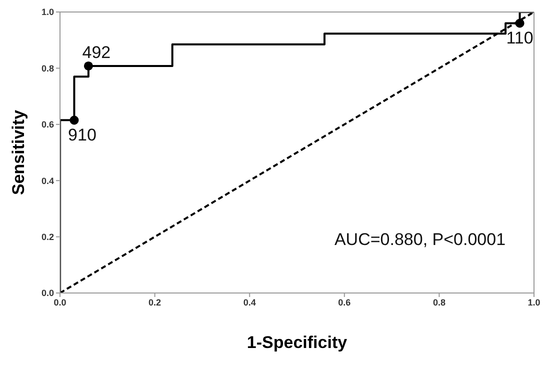 This screenshot has width=551, height=368. Describe the element at coordinates (520, 38) in the screenshot. I see `annotation: 110` at that location.